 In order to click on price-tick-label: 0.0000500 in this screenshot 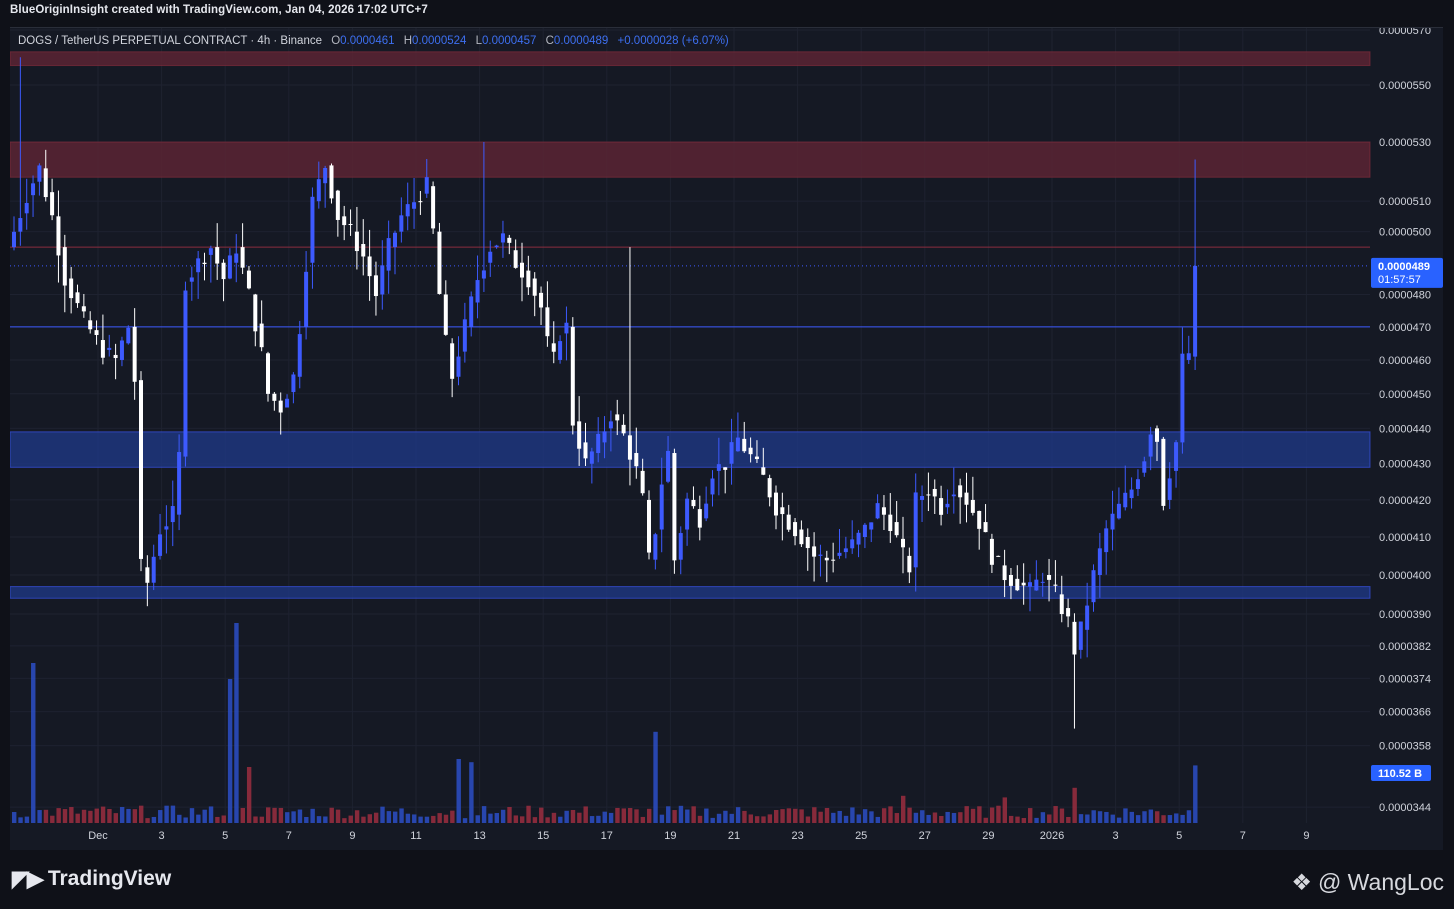, I will do `click(1405, 233)`.